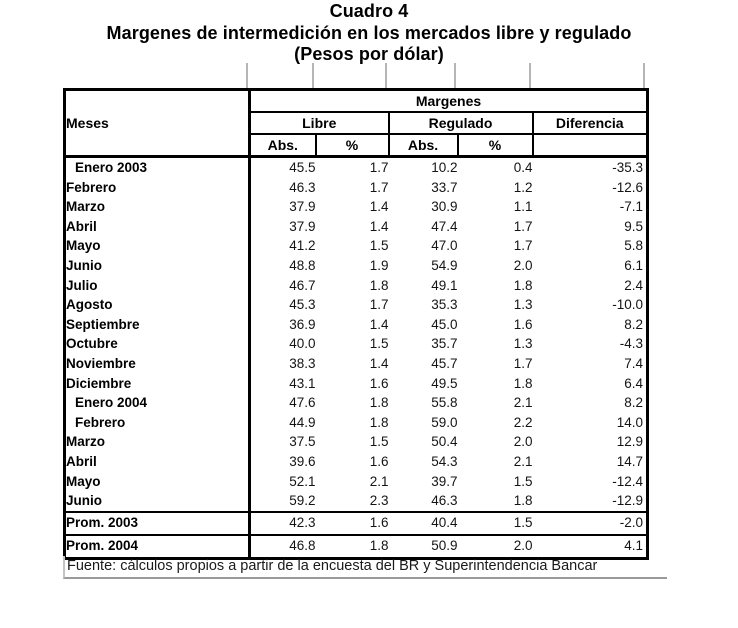 The height and width of the screenshot is (628, 738). Describe the element at coordinates (157, 442) in the screenshot. I see `month-cell: Marzo` at that location.